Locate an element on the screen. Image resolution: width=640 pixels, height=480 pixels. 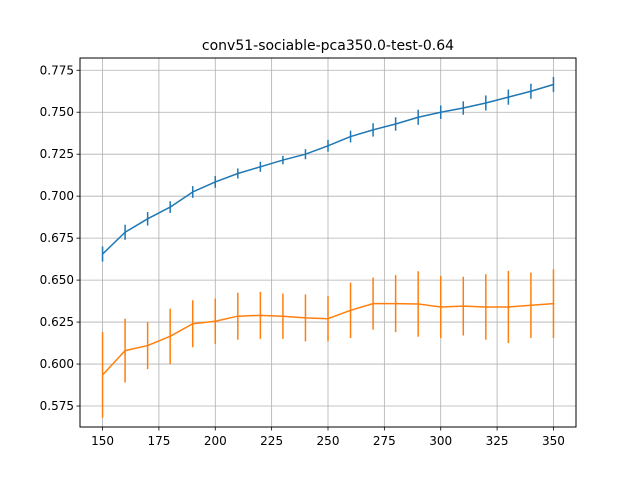
y-tick-label-8: 0.775 is located at coordinates (57, 70).